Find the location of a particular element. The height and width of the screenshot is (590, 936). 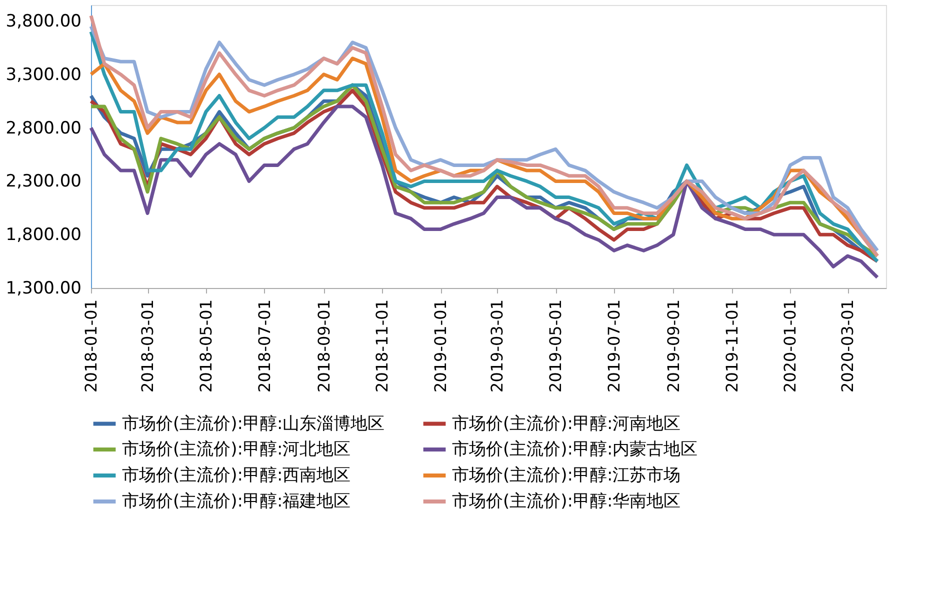

legend-label: 市场价(主流价):甲醇:江苏市场 is located at coordinates (566, 476).